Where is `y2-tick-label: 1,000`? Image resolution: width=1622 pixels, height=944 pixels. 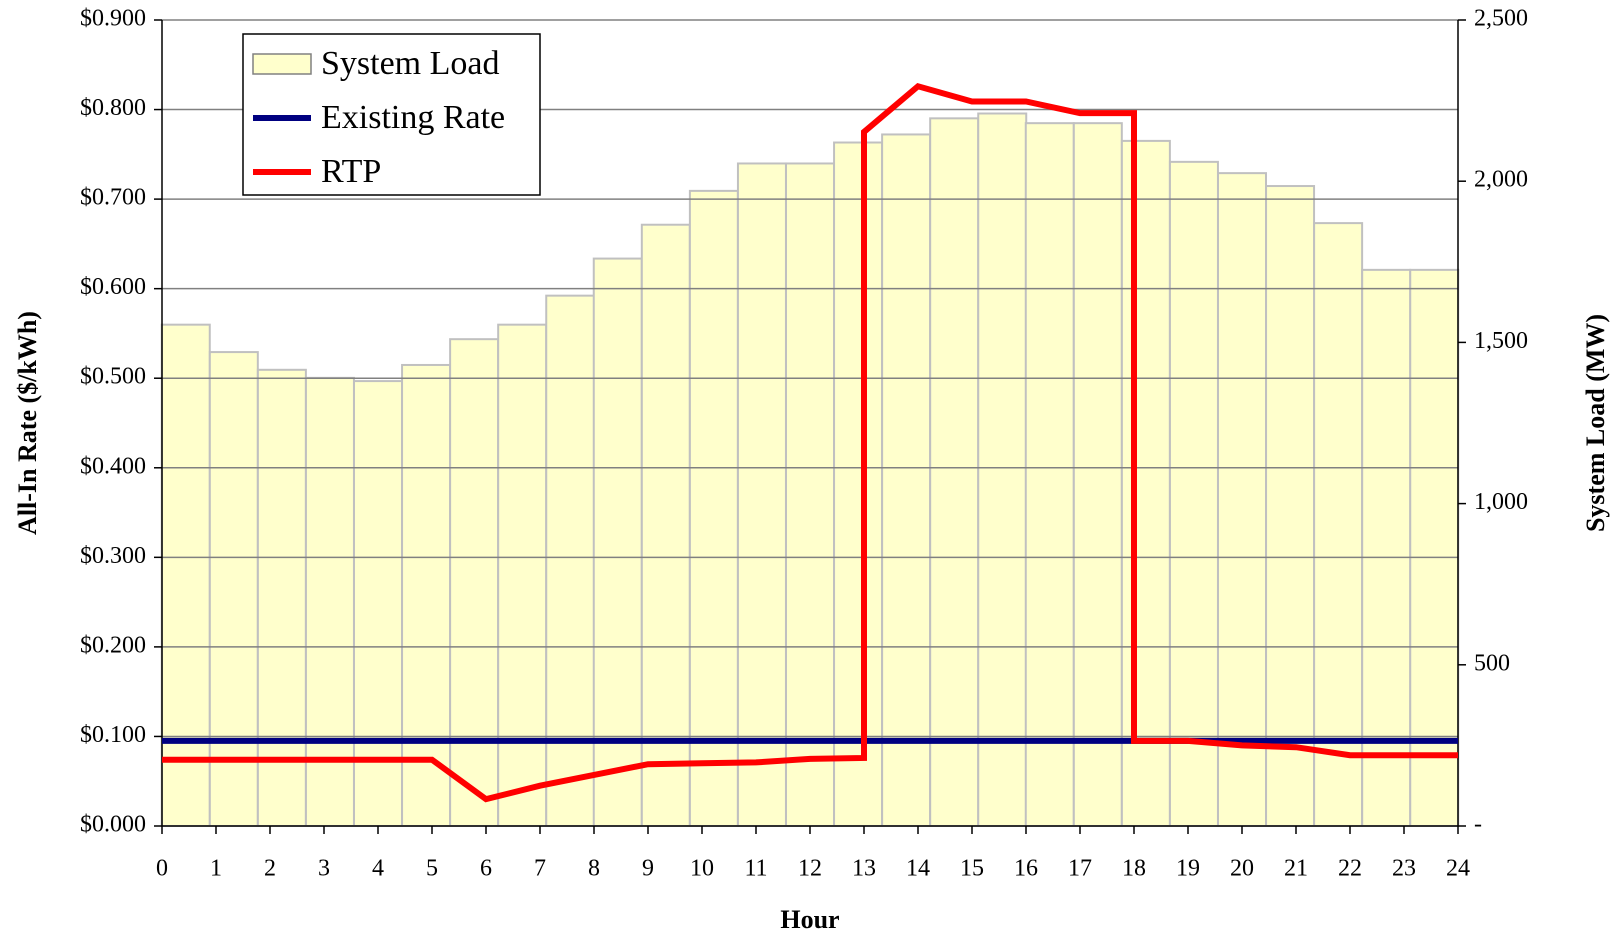
y2-tick-label: 1,000 is located at coordinates (1501, 502).